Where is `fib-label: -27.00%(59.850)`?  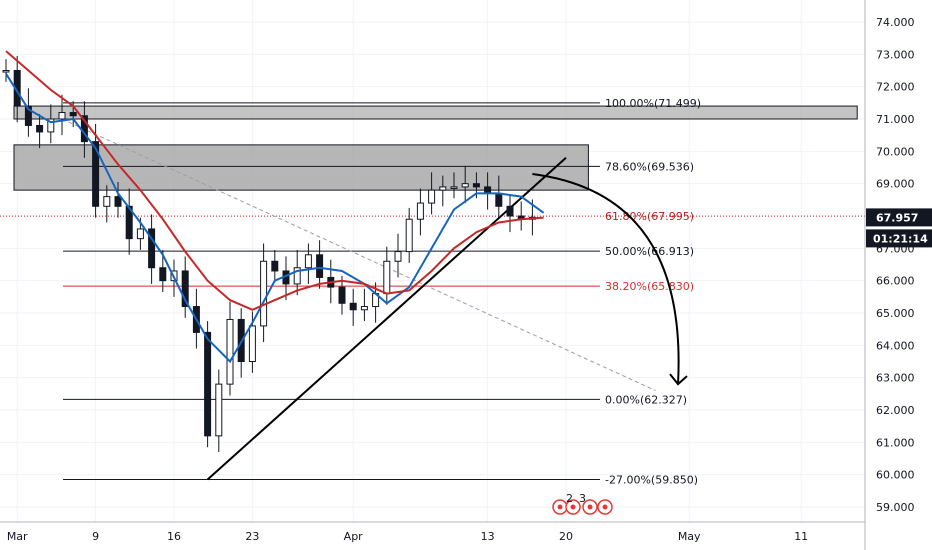 fib-label: -27.00%(59.850) is located at coordinates (651, 480).